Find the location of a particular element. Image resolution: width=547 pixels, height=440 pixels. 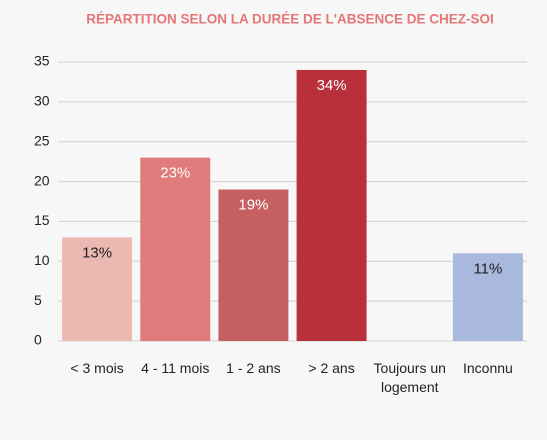

data-label: 11% is located at coordinates (487, 268).